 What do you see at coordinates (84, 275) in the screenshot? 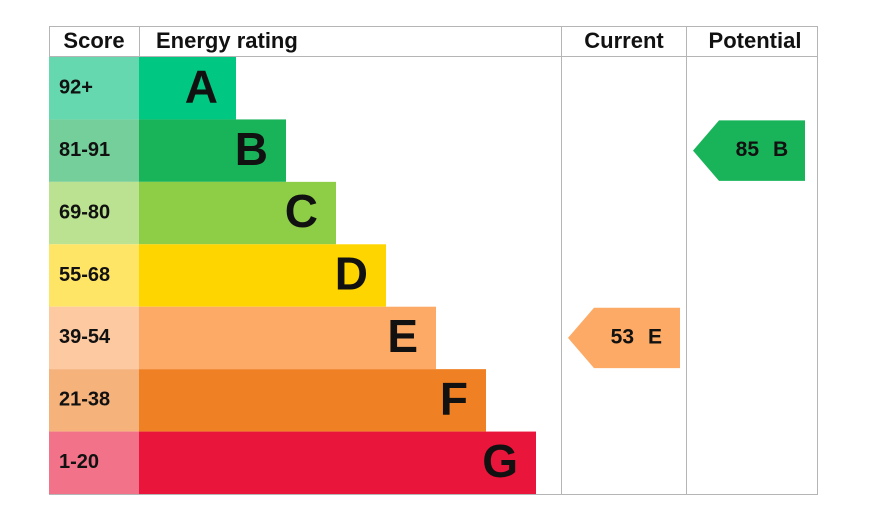
I see `score-label: 55-68` at bounding box center [84, 275].